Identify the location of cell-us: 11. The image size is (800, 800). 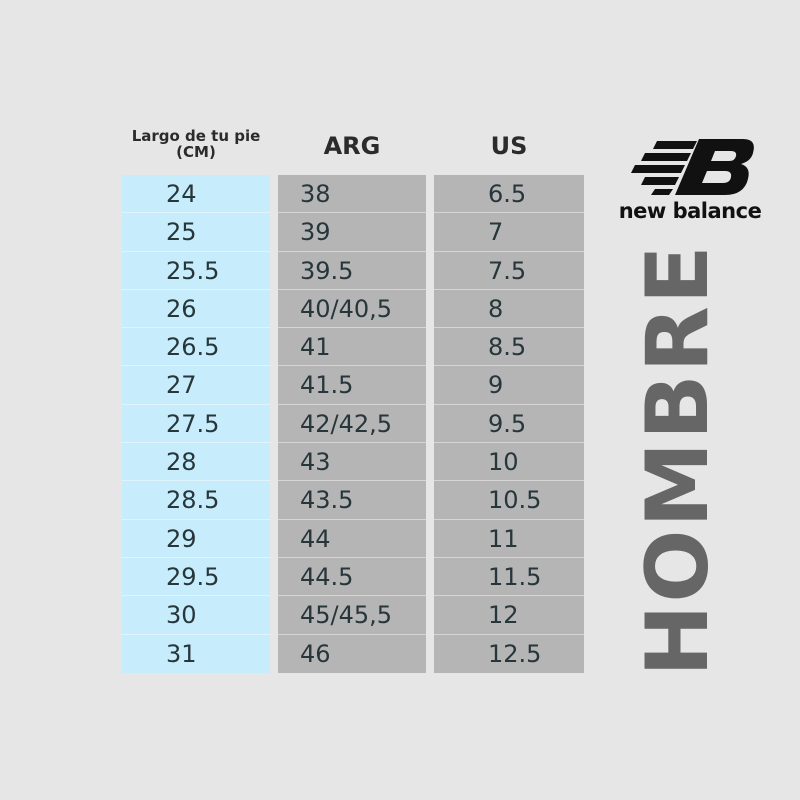
(509, 539).